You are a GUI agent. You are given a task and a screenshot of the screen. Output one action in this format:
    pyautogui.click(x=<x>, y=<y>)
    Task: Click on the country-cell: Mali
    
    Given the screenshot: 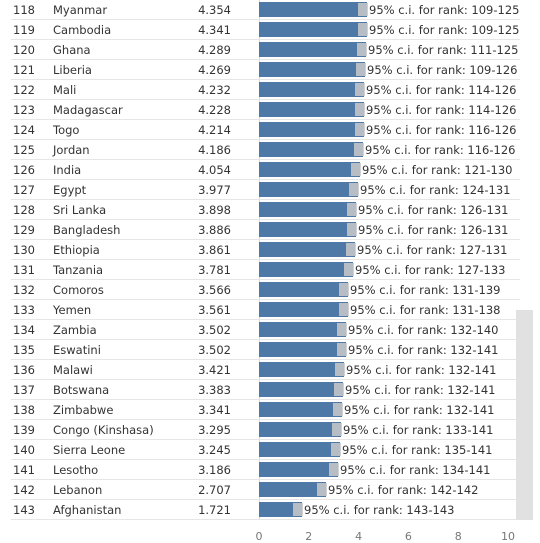 What is the action you would take?
    pyautogui.click(x=65, y=90)
    